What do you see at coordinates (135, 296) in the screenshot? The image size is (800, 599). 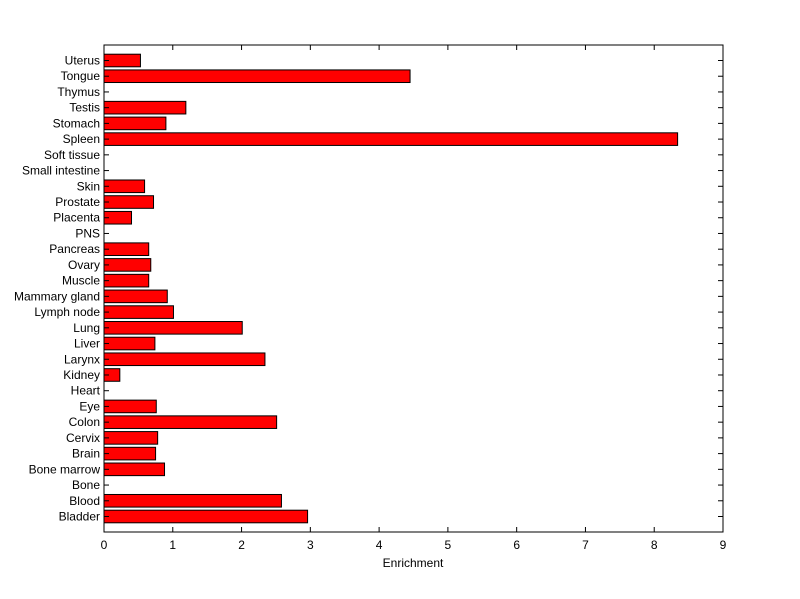 I see `bar-mammary-gland` at bounding box center [135, 296].